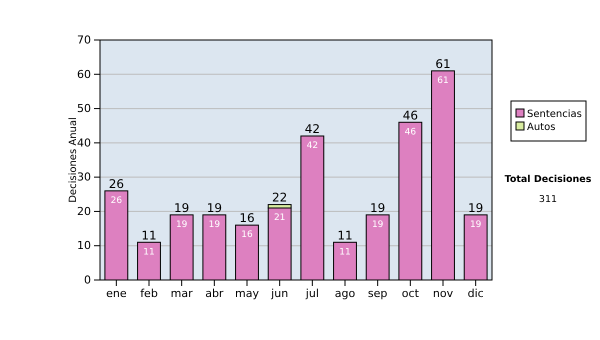 The image size is (600, 340). I want to click on x-tick-label: sep, so click(378, 293).